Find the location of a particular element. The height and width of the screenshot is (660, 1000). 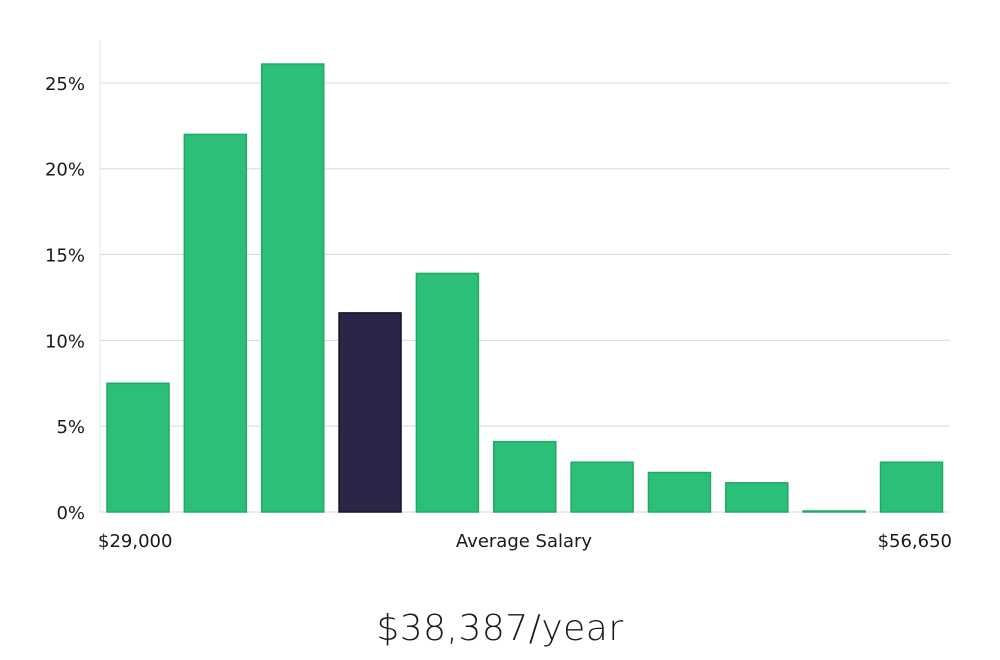

y-tick-label: 5% is located at coordinates (70, 427).